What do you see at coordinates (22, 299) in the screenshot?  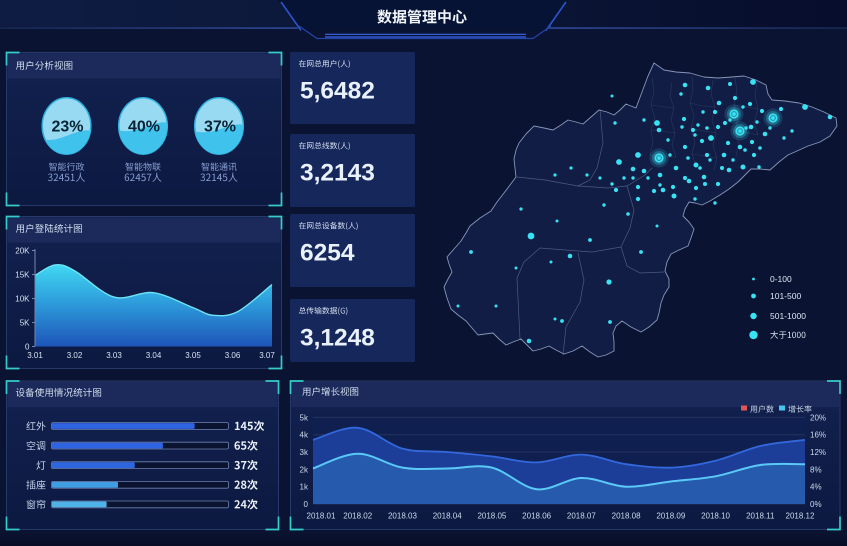 I see `svg-text: 10K` at bounding box center [22, 299].